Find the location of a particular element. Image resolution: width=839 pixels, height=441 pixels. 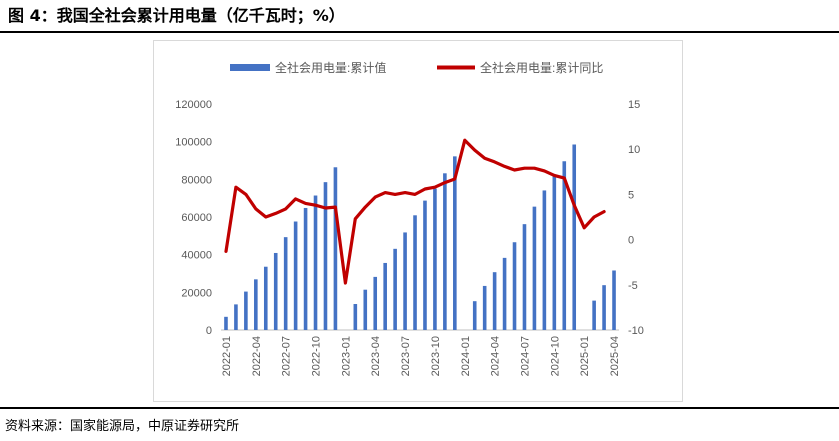

x-tick-label: 2022-07 is located at coordinates (287, 356).